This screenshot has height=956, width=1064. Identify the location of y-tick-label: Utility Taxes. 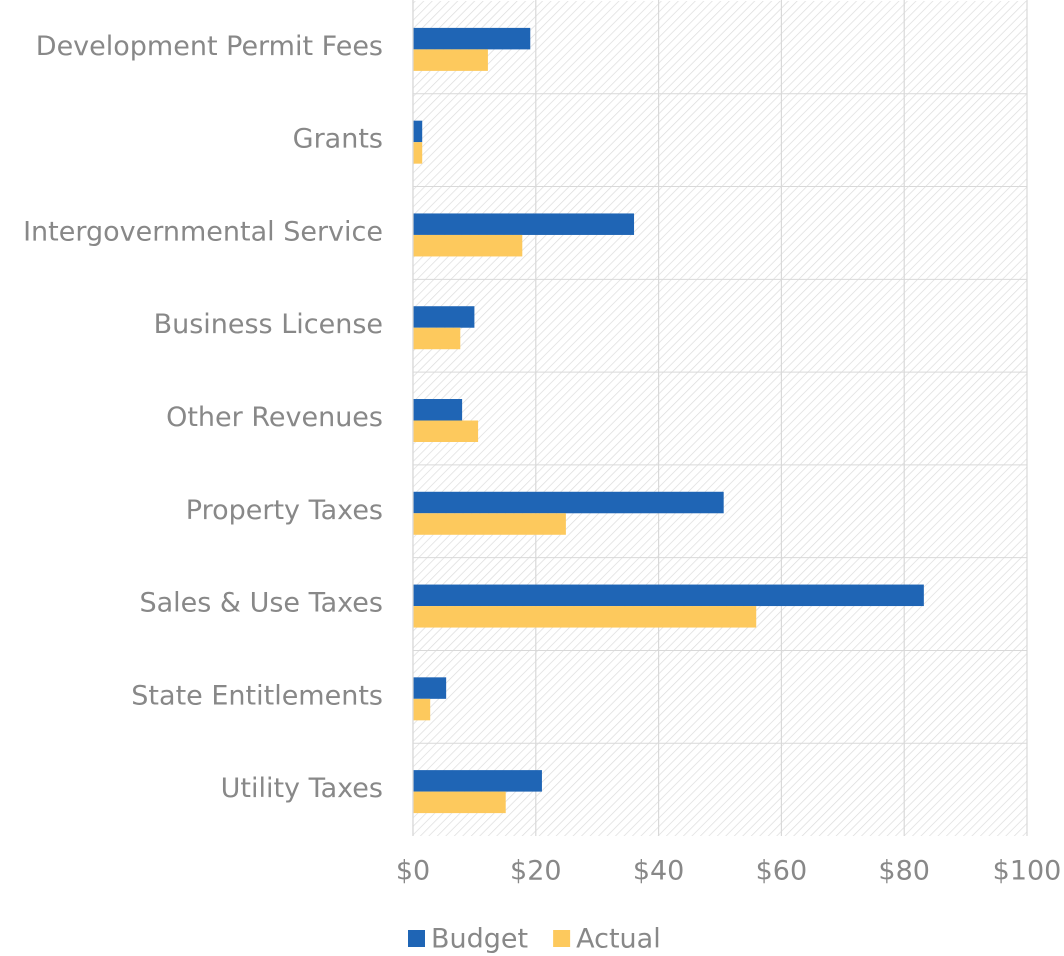
(302, 788).